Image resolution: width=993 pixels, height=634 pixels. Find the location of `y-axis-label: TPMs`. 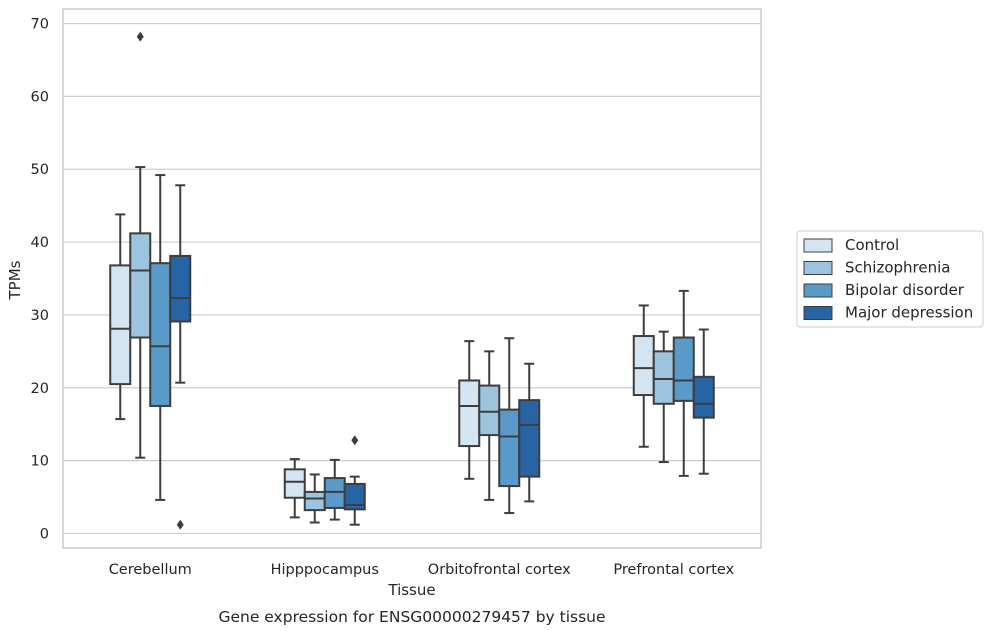

y-axis-label: TPMs is located at coordinates (15, 280).